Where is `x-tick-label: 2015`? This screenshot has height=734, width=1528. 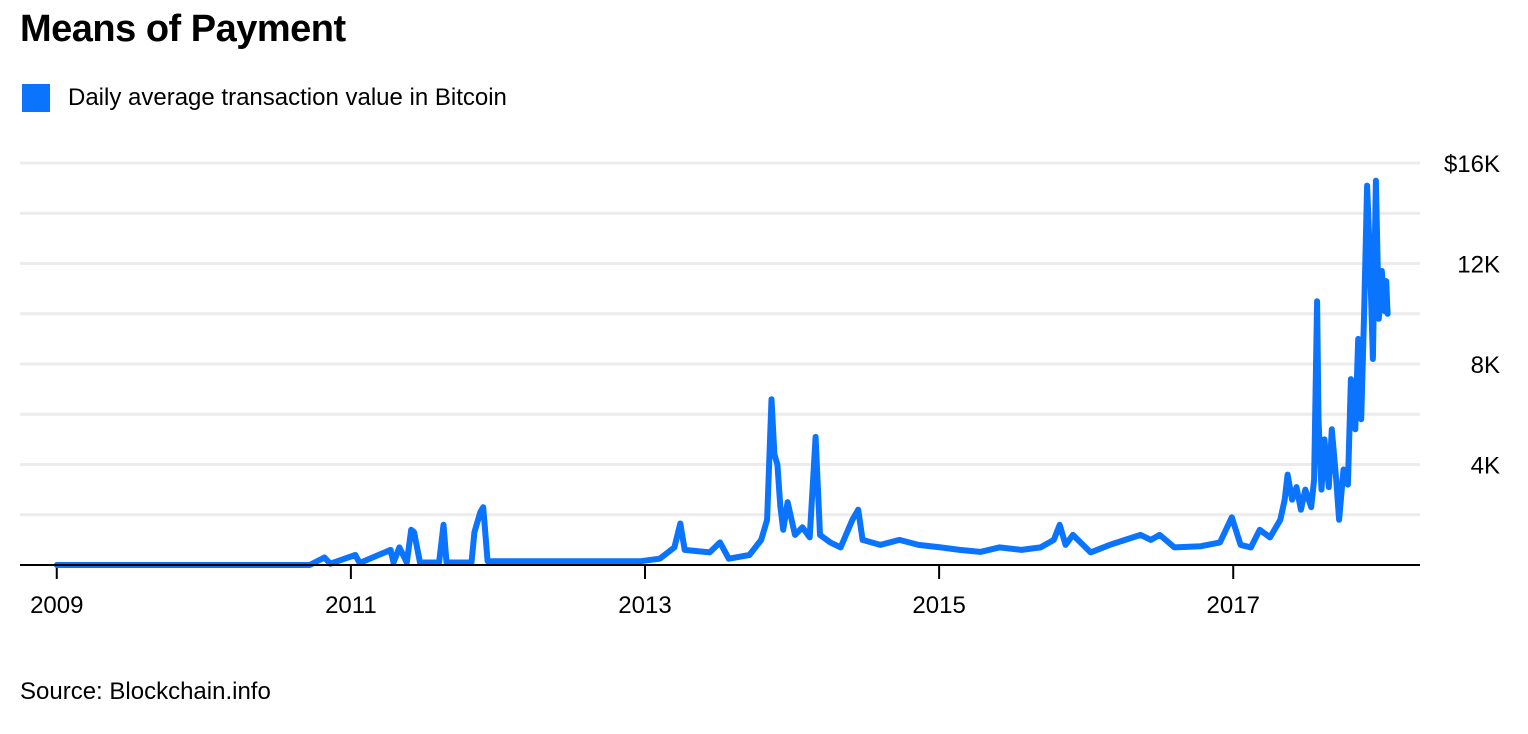 x-tick-label: 2015 is located at coordinates (938, 605).